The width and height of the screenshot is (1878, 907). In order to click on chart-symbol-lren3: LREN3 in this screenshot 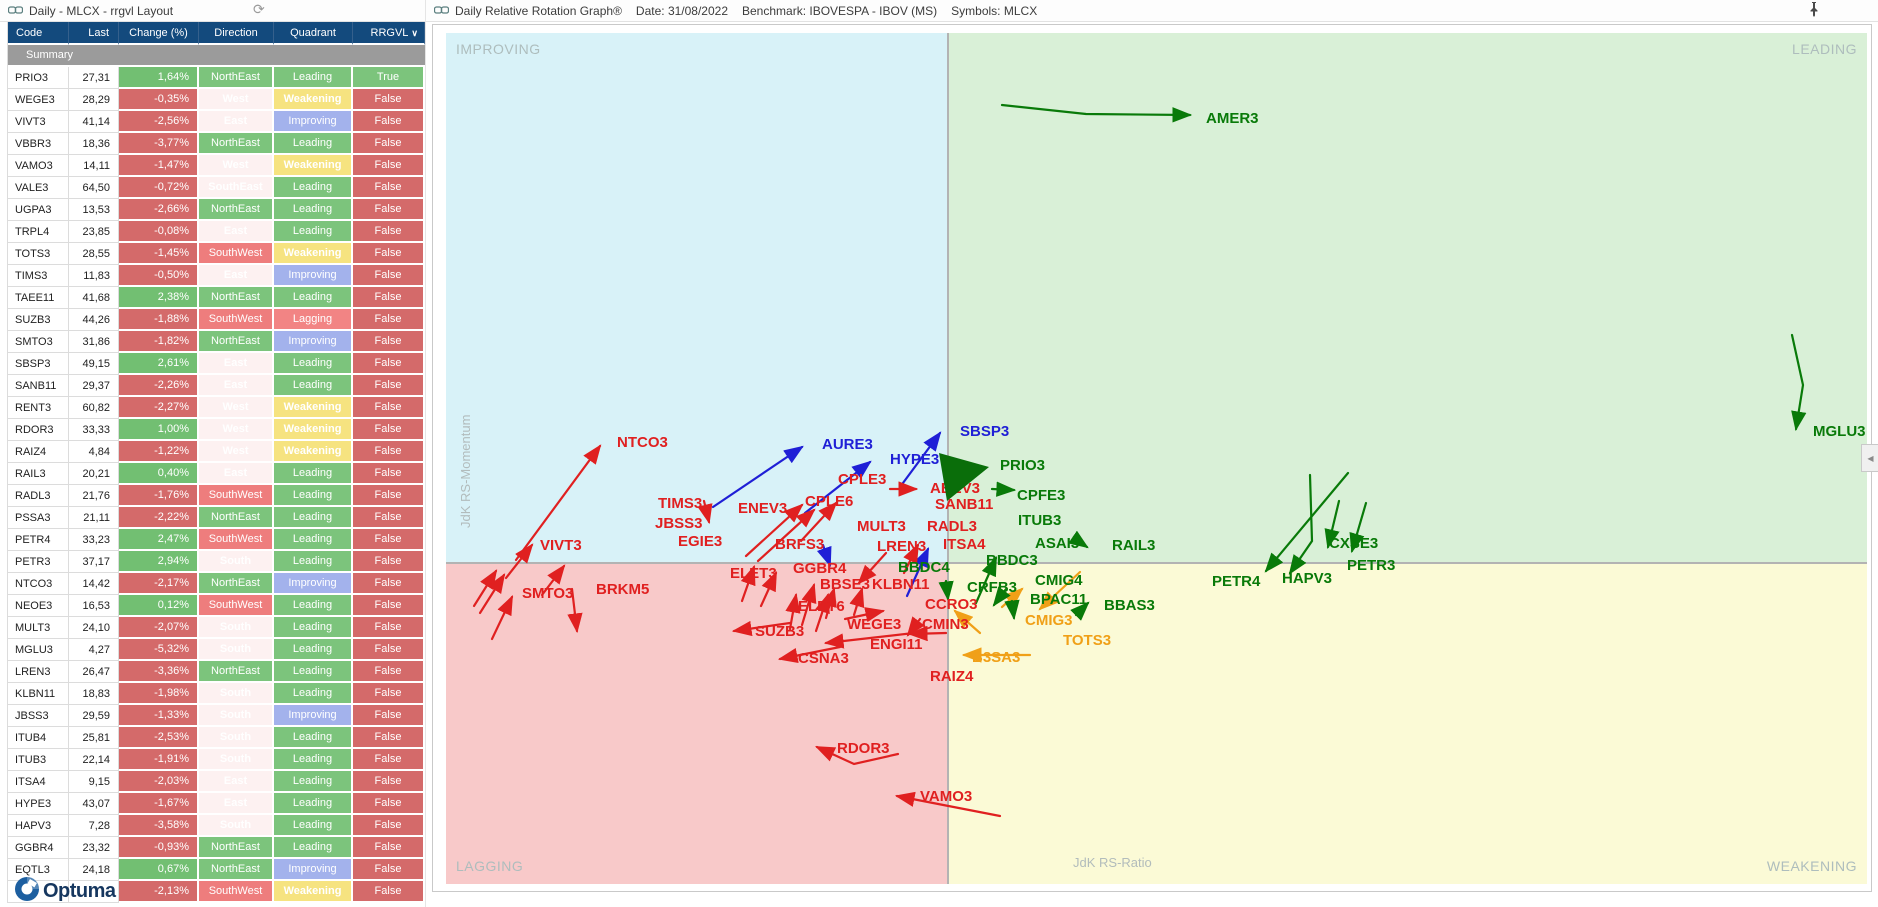, I will do `click(901, 546)`.